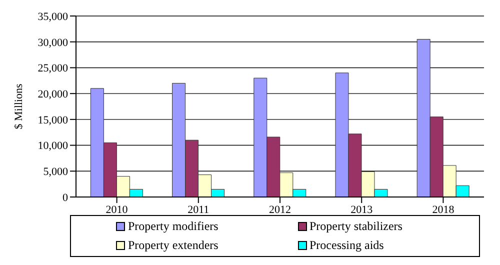 The image size is (500, 265). What do you see at coordinates (199, 210) in the screenshot?
I see `x-tick-label: 2011` at bounding box center [199, 210].